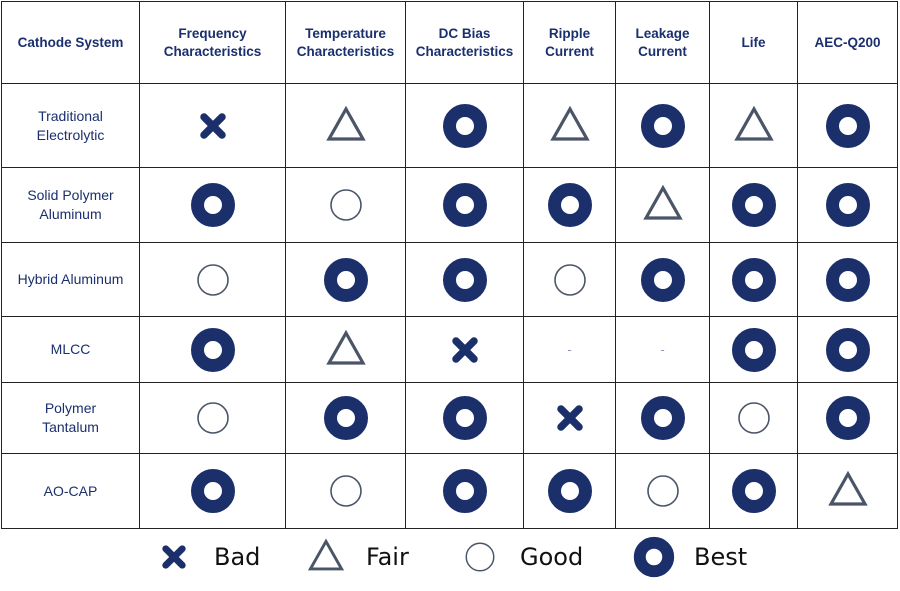  What do you see at coordinates (70, 349) in the screenshot?
I see `row-label: MLCC` at bounding box center [70, 349].